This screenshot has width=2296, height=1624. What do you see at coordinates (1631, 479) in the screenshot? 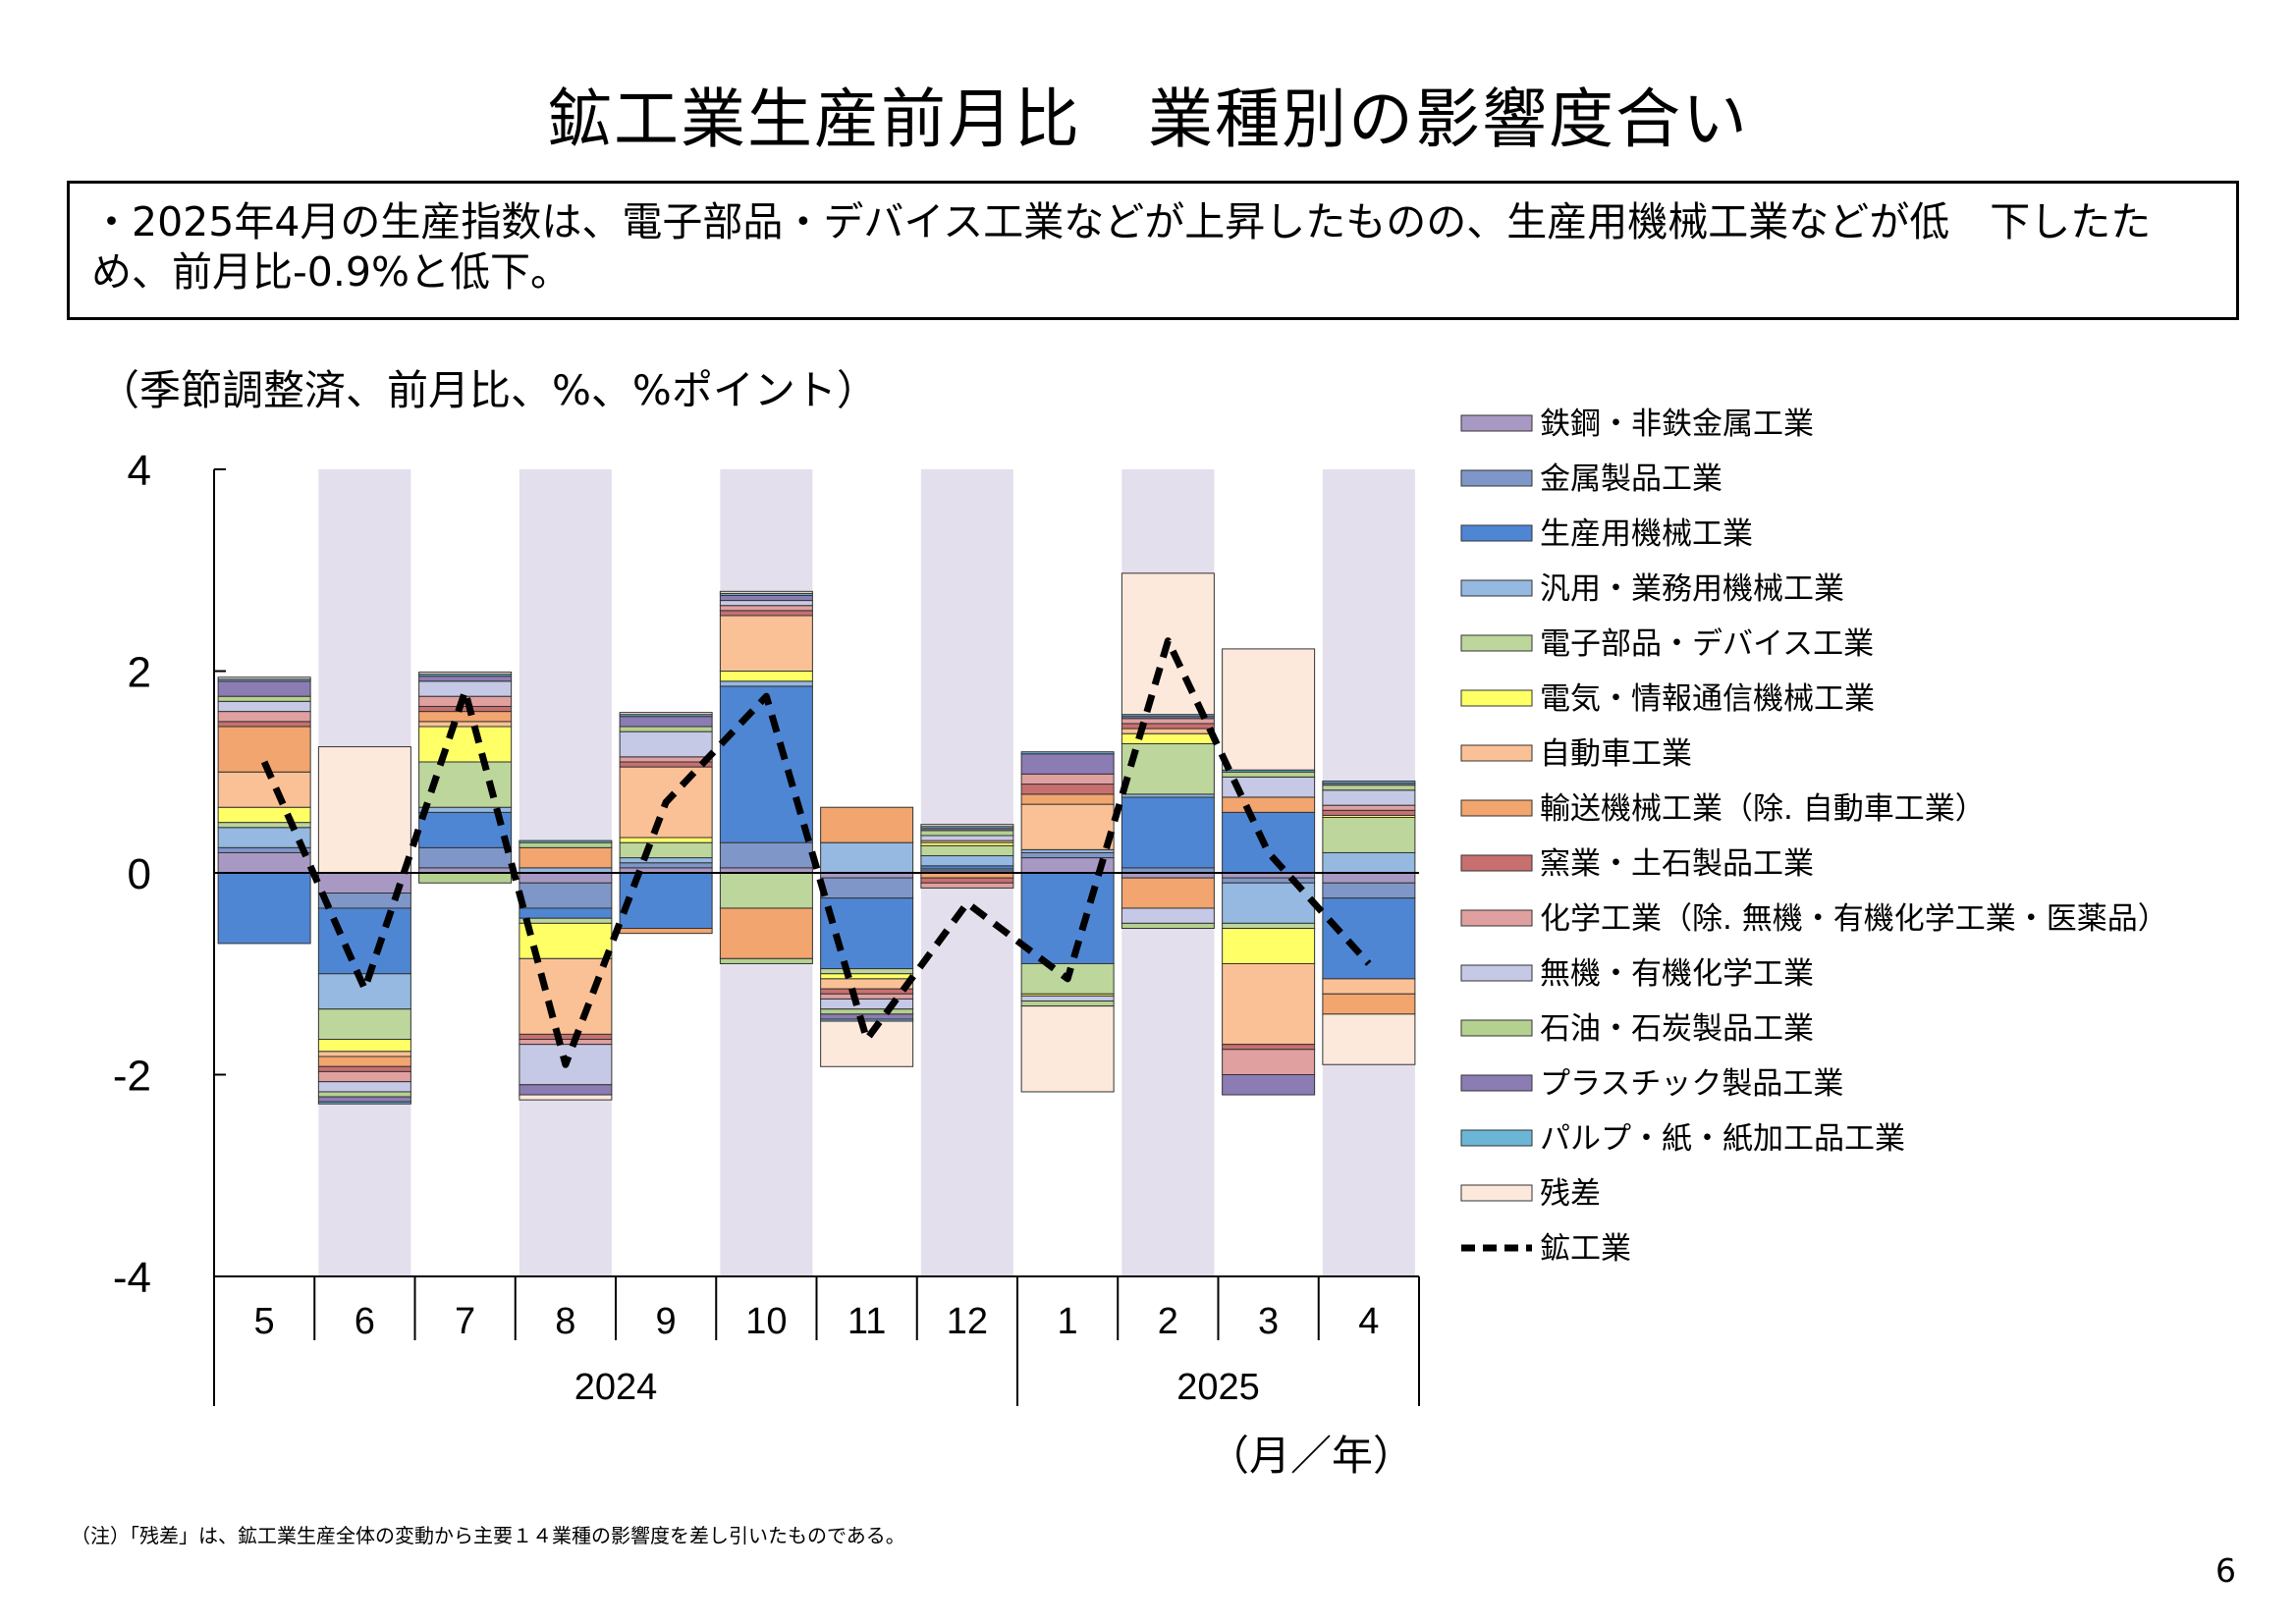
I see `legend-label: 金属製品工業` at bounding box center [1631, 479].